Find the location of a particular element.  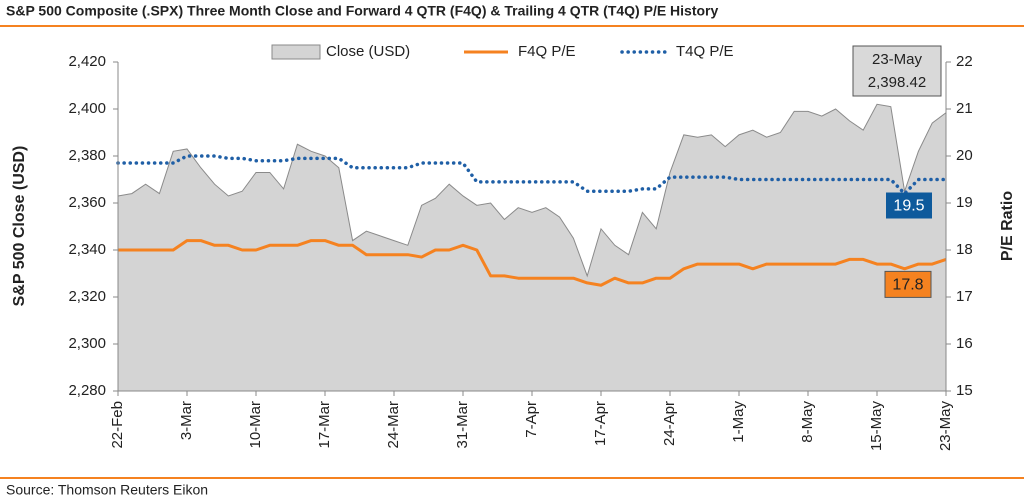

x-tick-label: 22-Feb is located at coordinates (117, 425).